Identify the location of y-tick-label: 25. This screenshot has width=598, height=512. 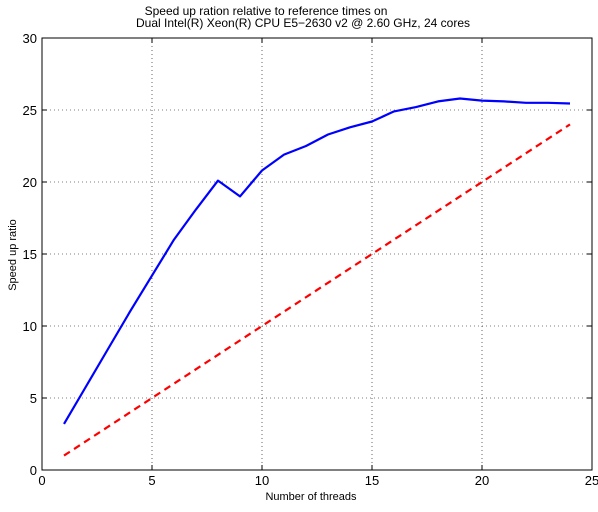
(30, 110).